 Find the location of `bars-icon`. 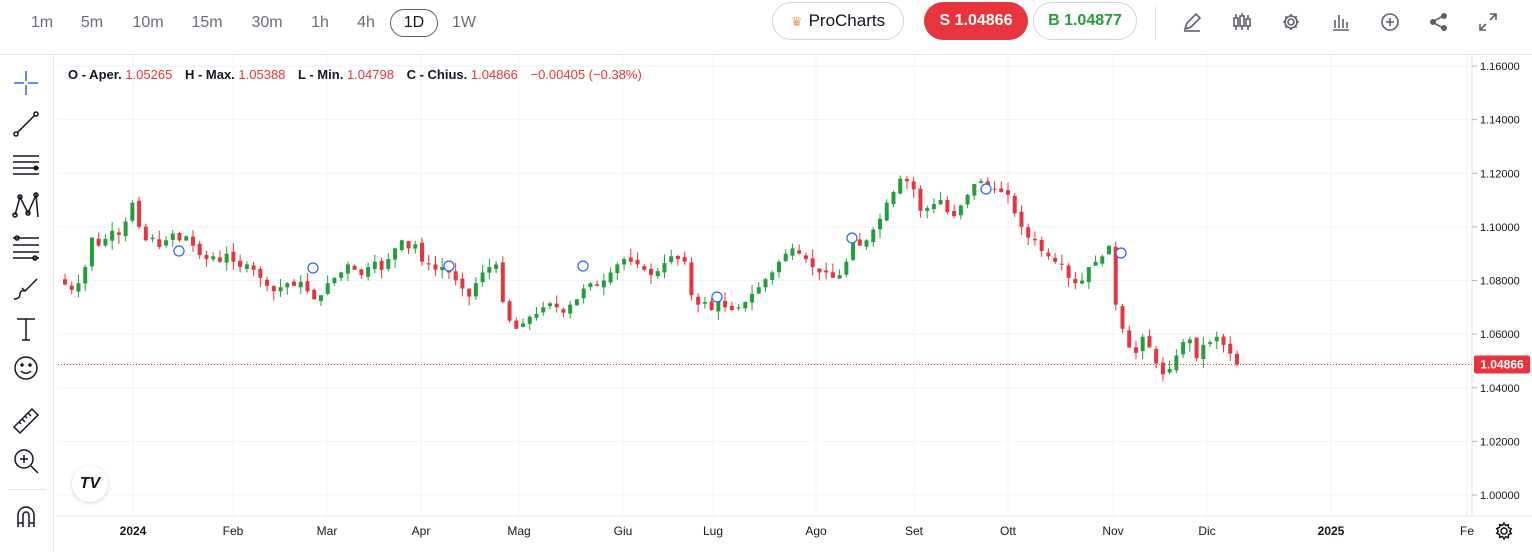

bars-icon is located at coordinates (1341, 22).